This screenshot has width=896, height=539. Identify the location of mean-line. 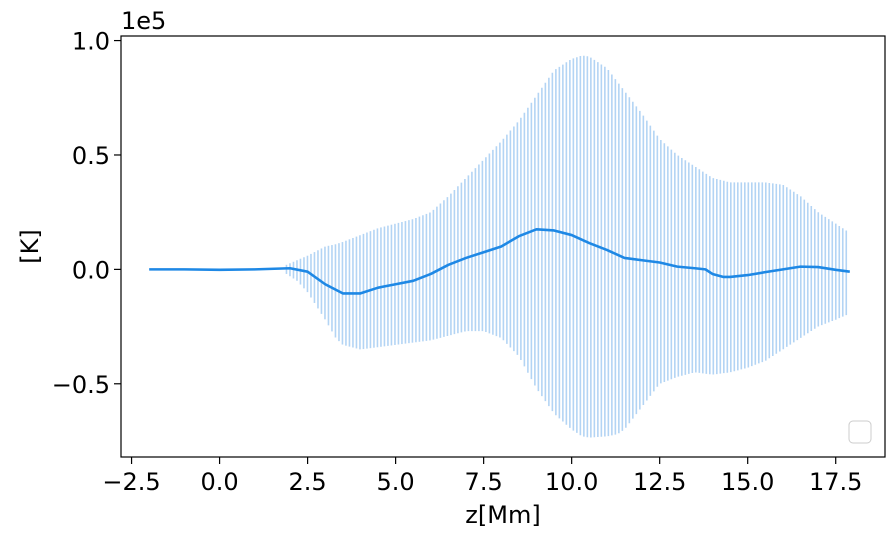
(499, 261).